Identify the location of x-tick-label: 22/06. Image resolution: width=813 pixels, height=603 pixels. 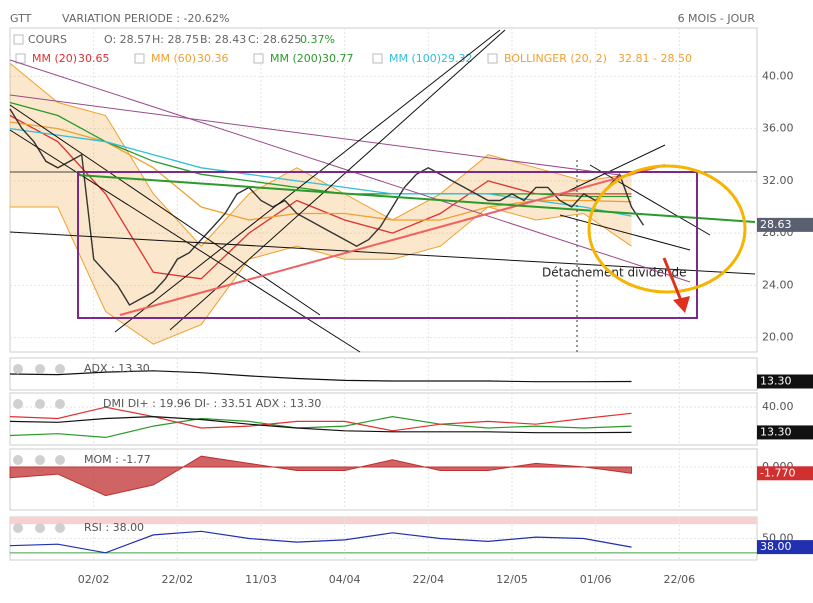
(679, 579).